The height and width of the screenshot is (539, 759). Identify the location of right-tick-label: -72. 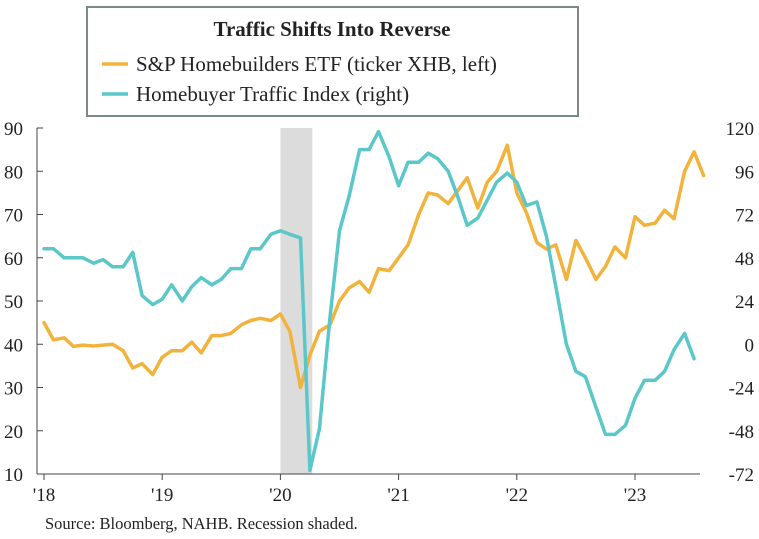
(741, 475).